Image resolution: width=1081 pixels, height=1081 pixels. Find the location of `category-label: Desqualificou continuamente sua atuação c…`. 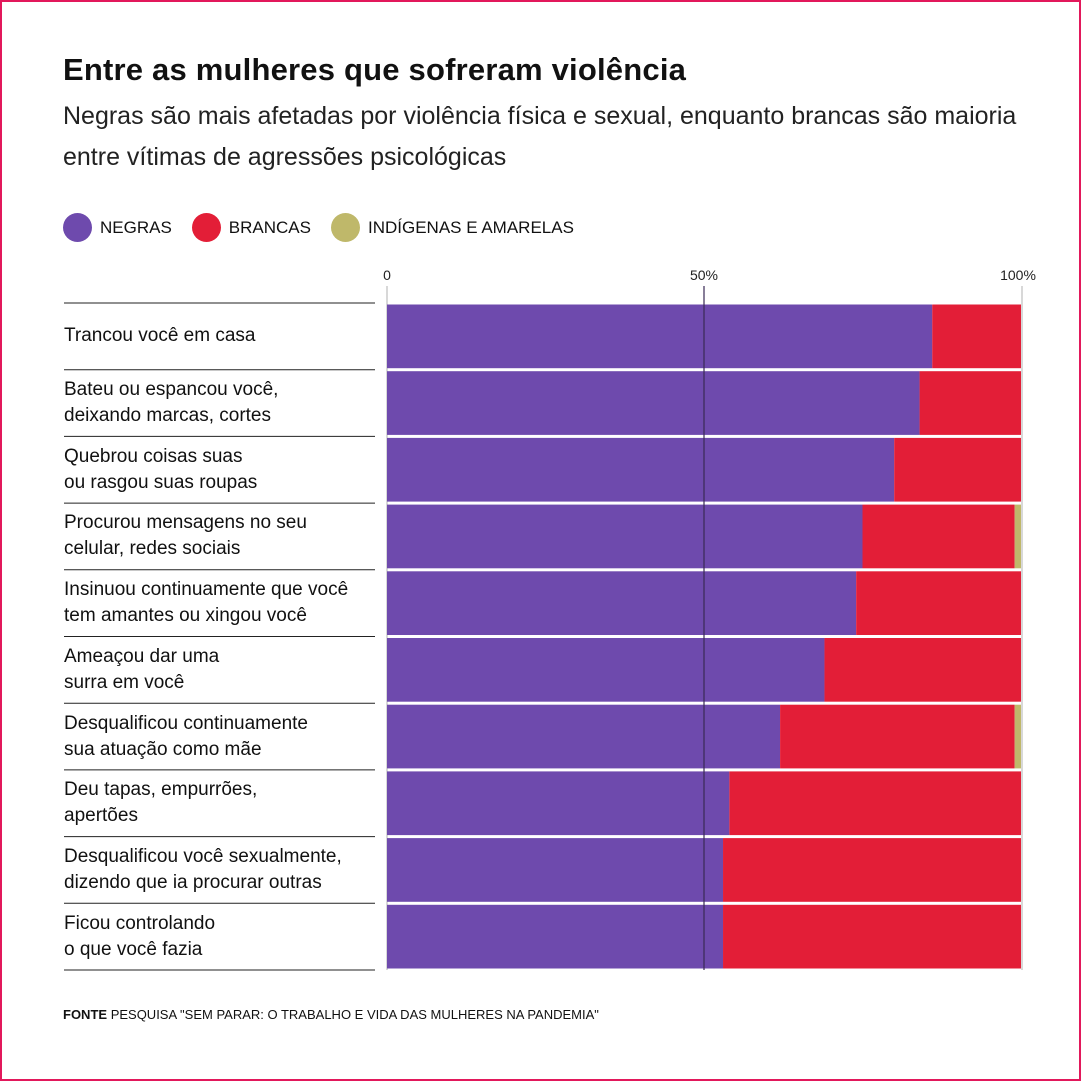

category-label: Desqualificou continuamente sua atuação c… is located at coordinates (224, 737).